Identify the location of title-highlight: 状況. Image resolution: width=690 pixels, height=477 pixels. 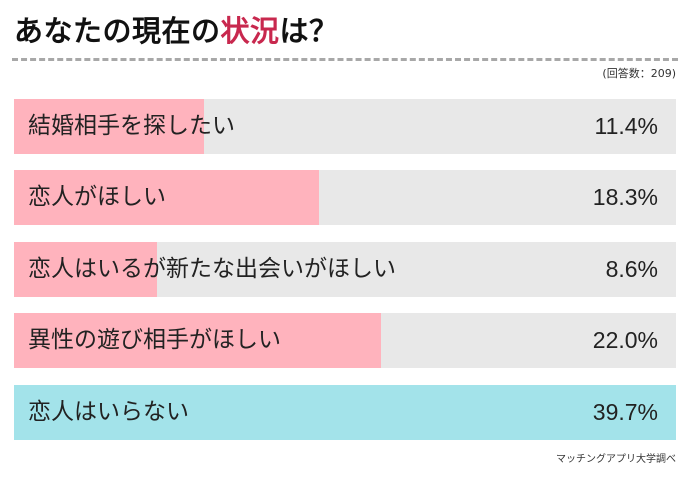
(250, 31).